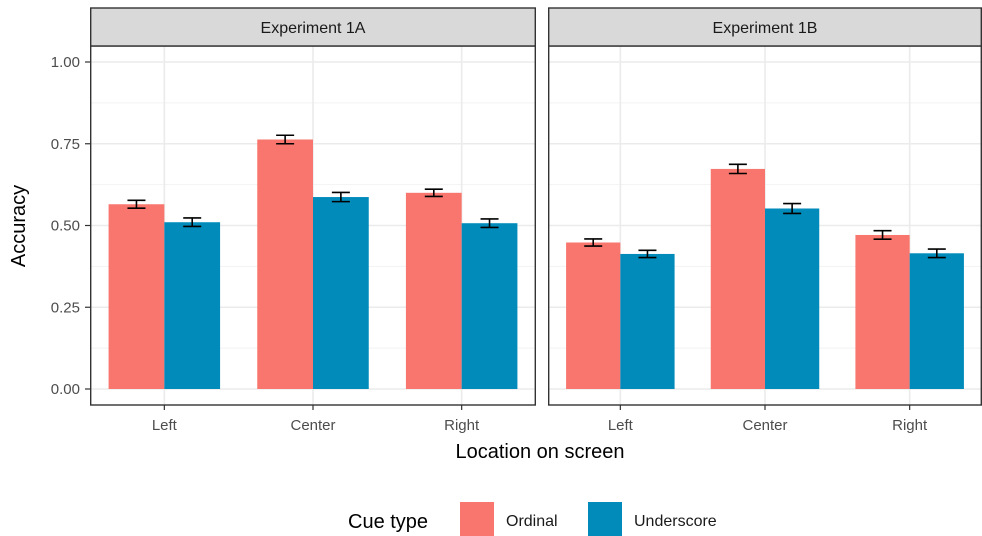  What do you see at coordinates (65, 144) in the screenshot?
I see `y-tick-label: 0.75` at bounding box center [65, 144].